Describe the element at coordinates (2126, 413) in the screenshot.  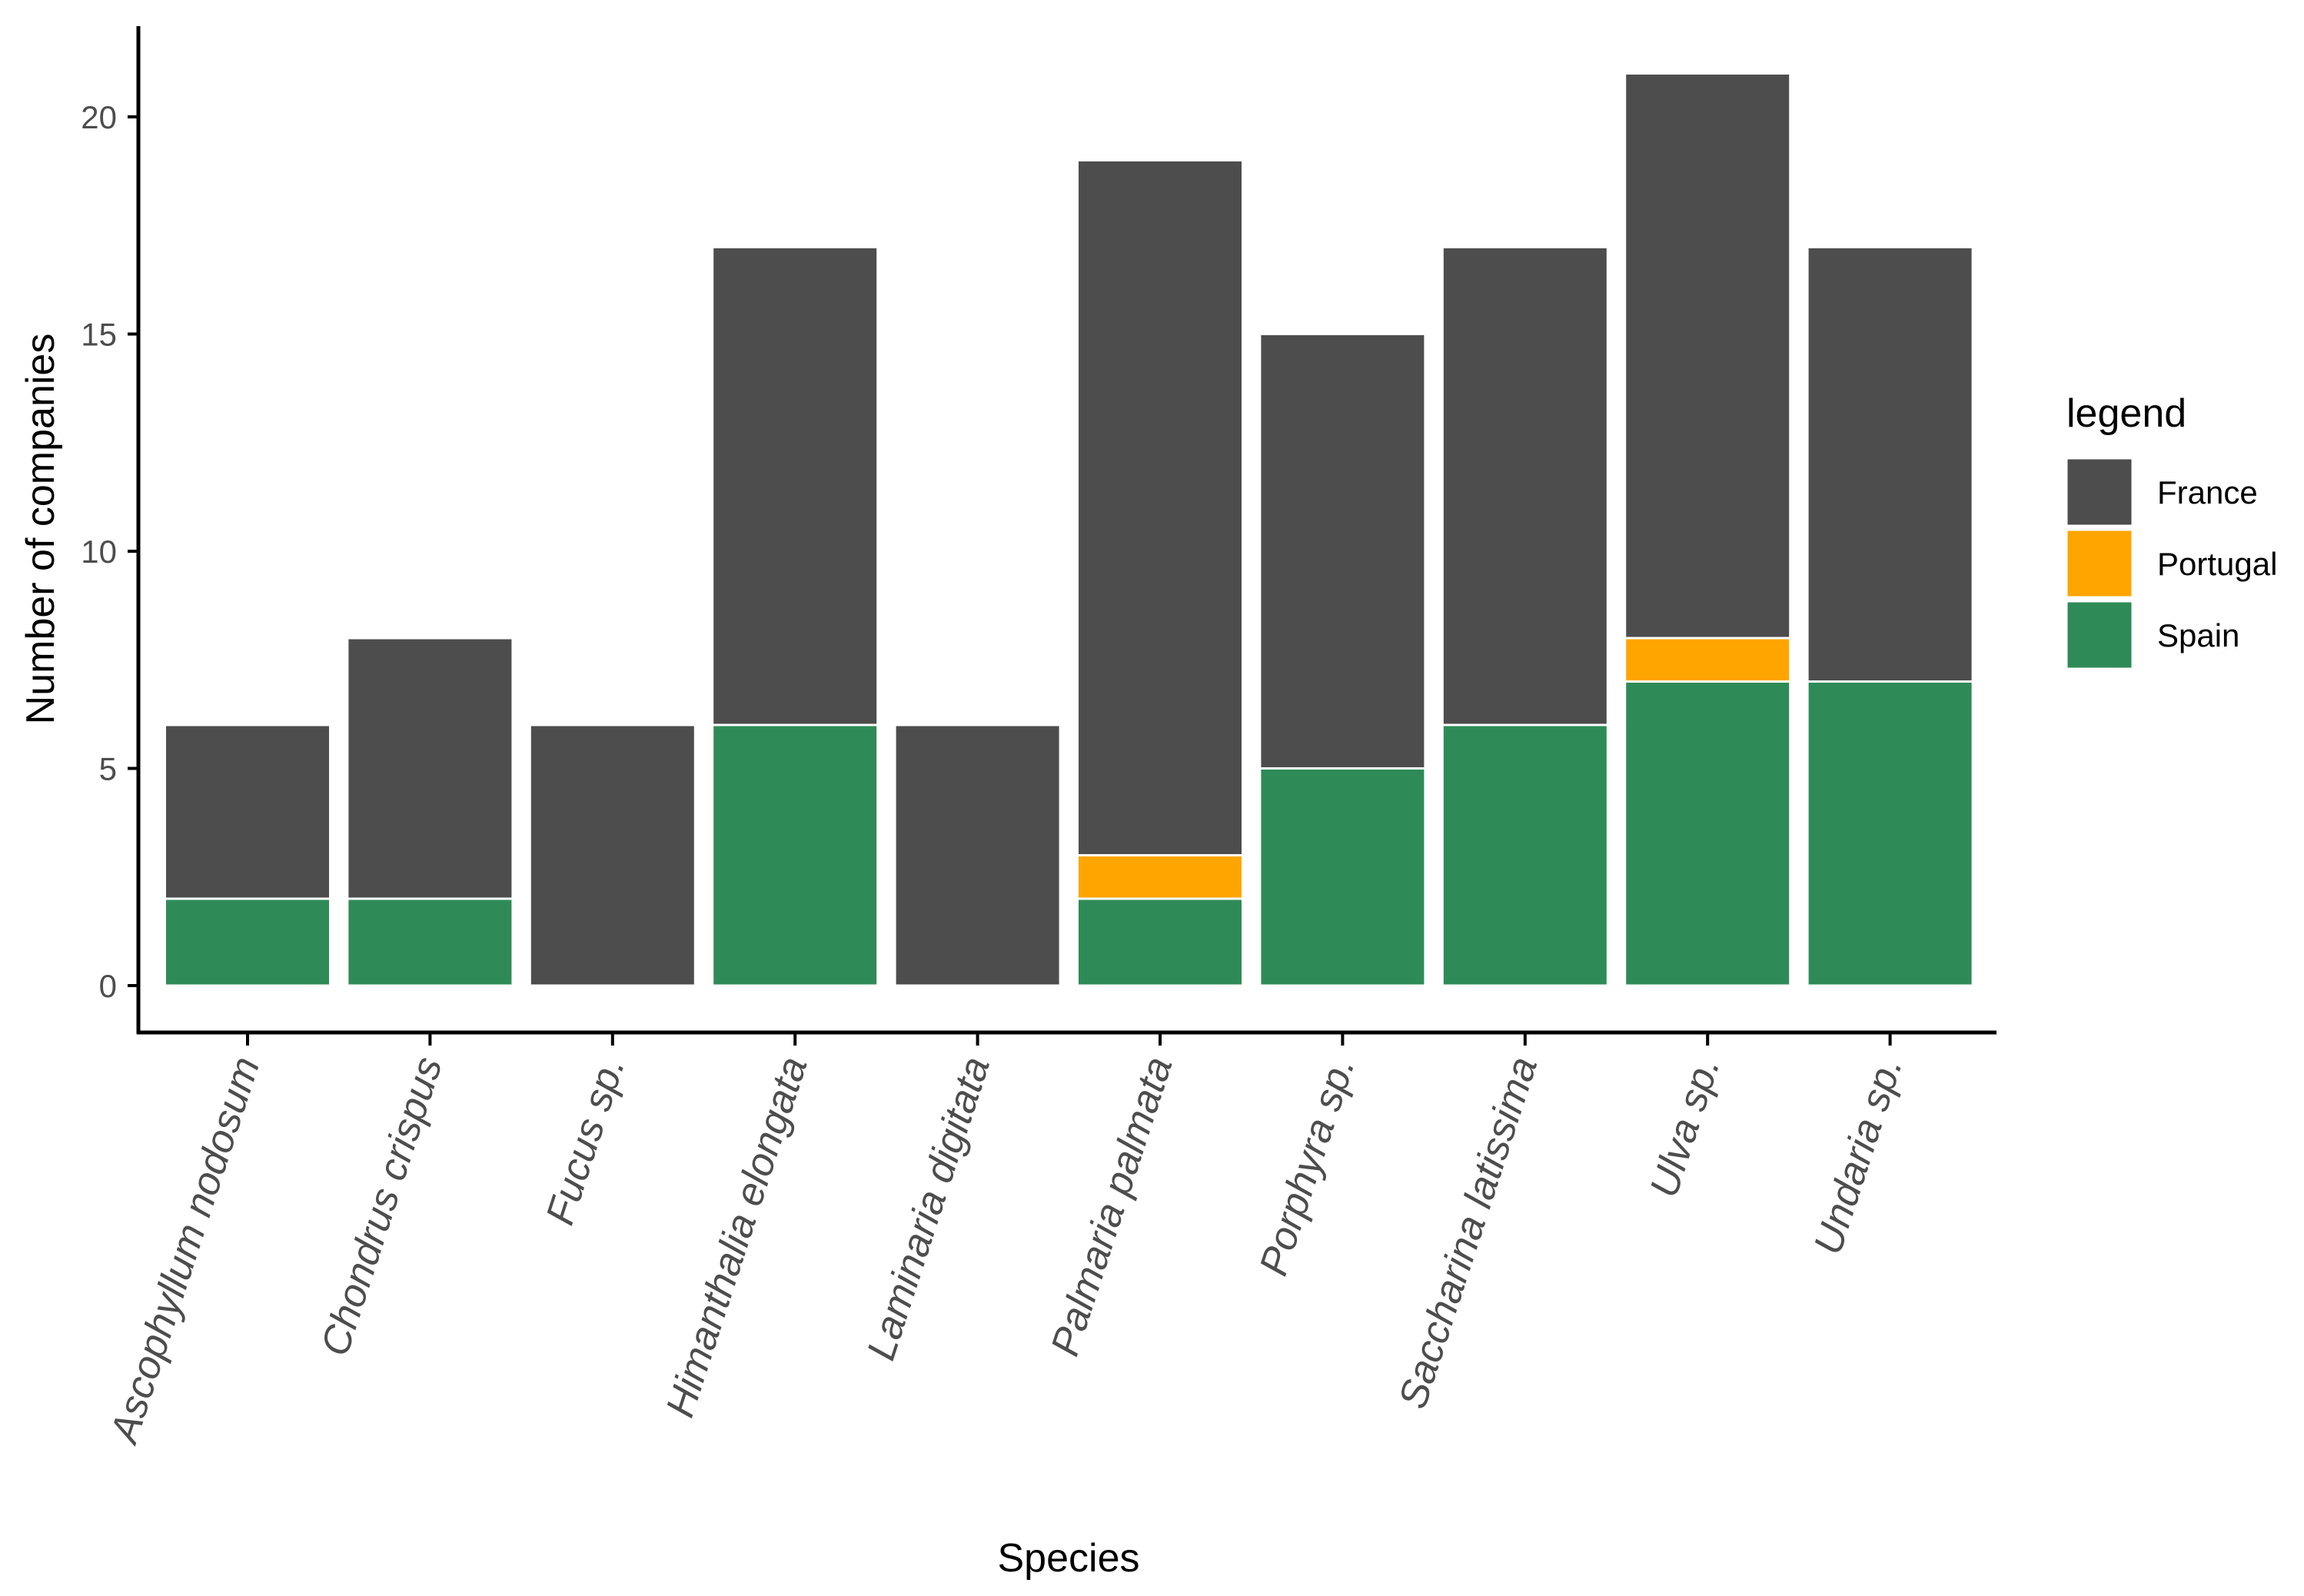
I see `legend-title: legend` at that location.